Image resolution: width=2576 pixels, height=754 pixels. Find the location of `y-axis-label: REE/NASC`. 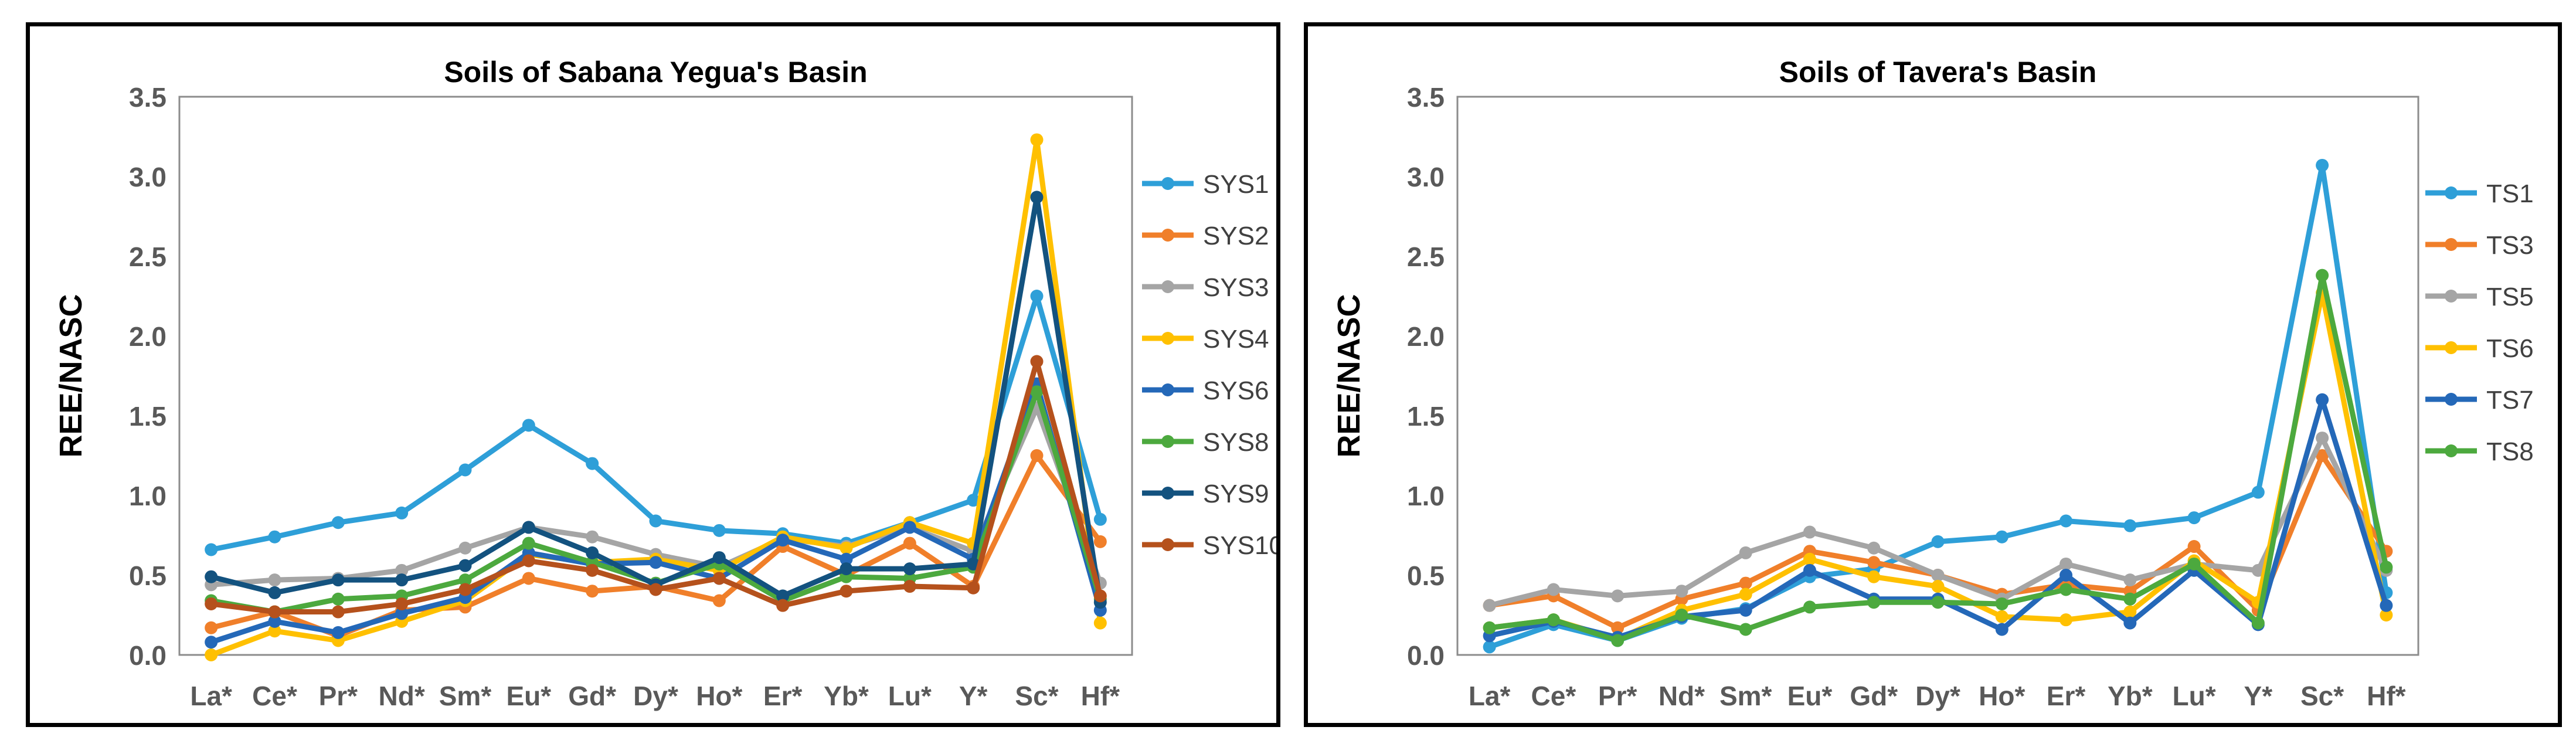

y-axis-label: REE/NASC is located at coordinates (1349, 375).